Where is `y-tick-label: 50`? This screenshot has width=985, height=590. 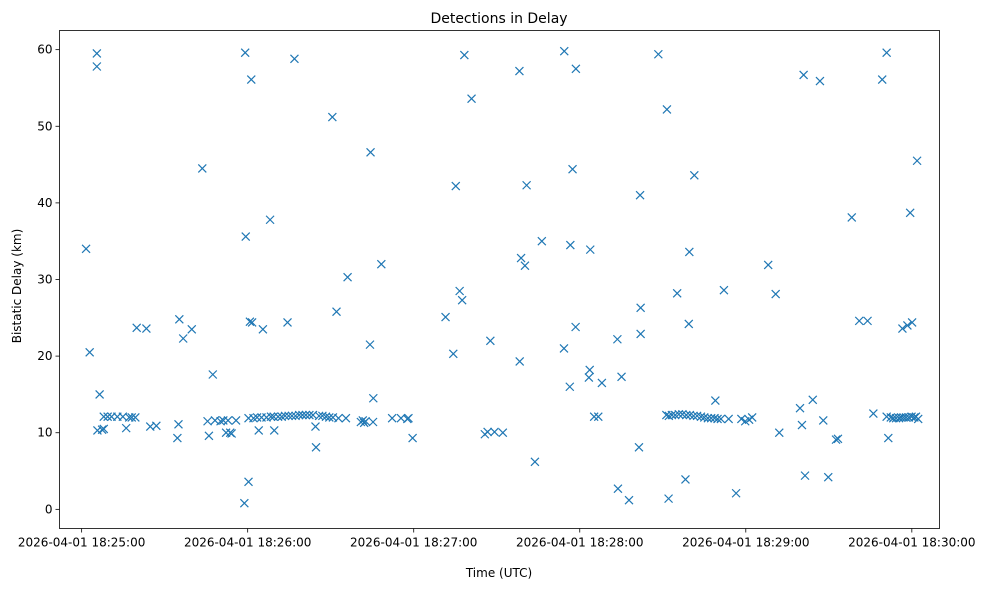 y-tick-label: 50 is located at coordinates (44, 126).